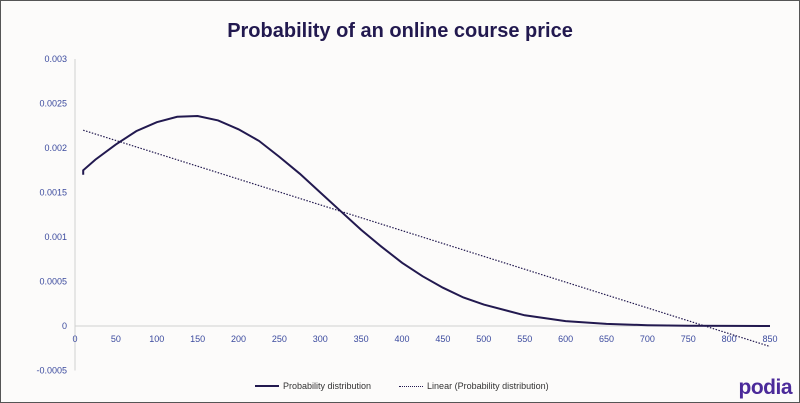  I want to click on x-tick-label: 750, so click(688, 339).